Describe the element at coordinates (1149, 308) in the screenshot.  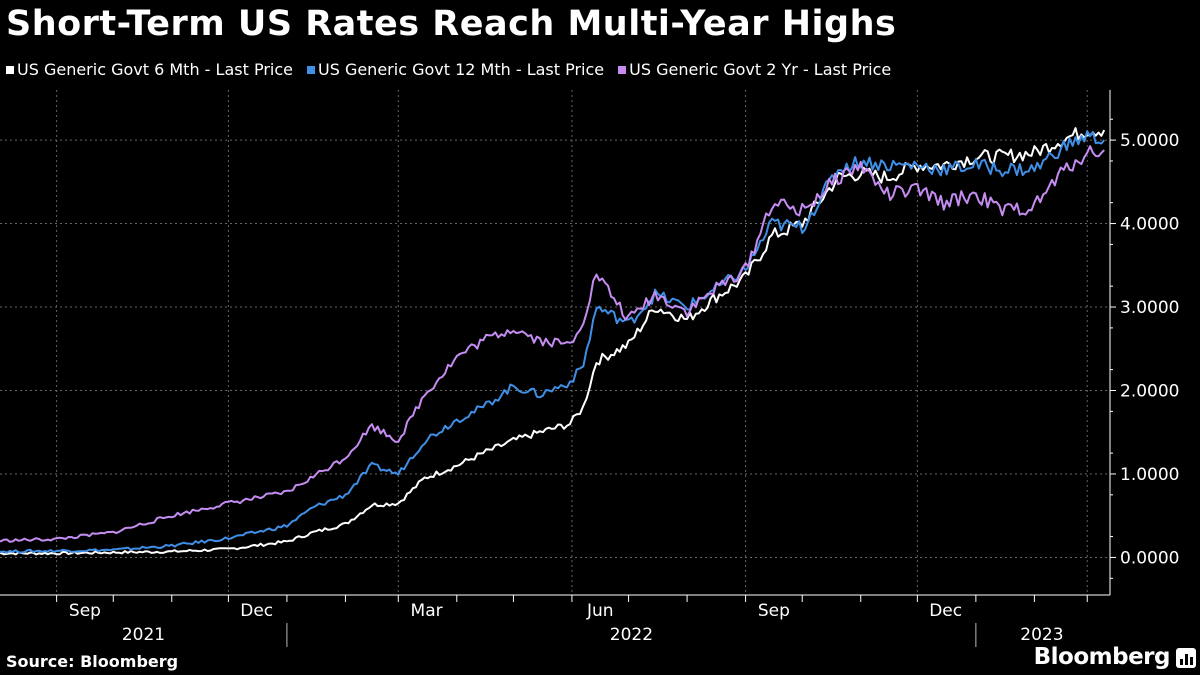
I see `y-tick-label: 3.0000` at that location.